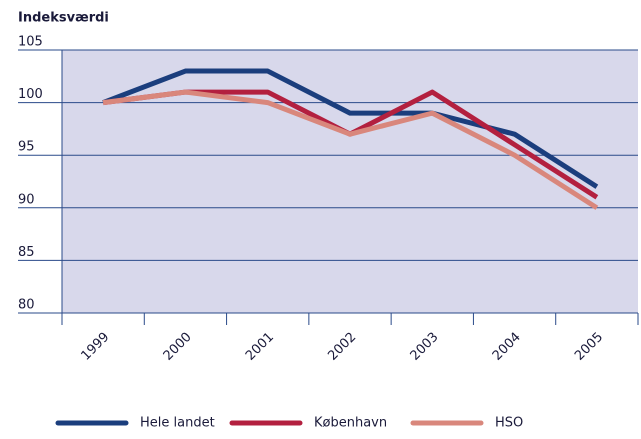 This screenshot has height=439, width=641. Describe the element at coordinates (177, 423) in the screenshot. I see `legend-label: Hele landet` at that location.